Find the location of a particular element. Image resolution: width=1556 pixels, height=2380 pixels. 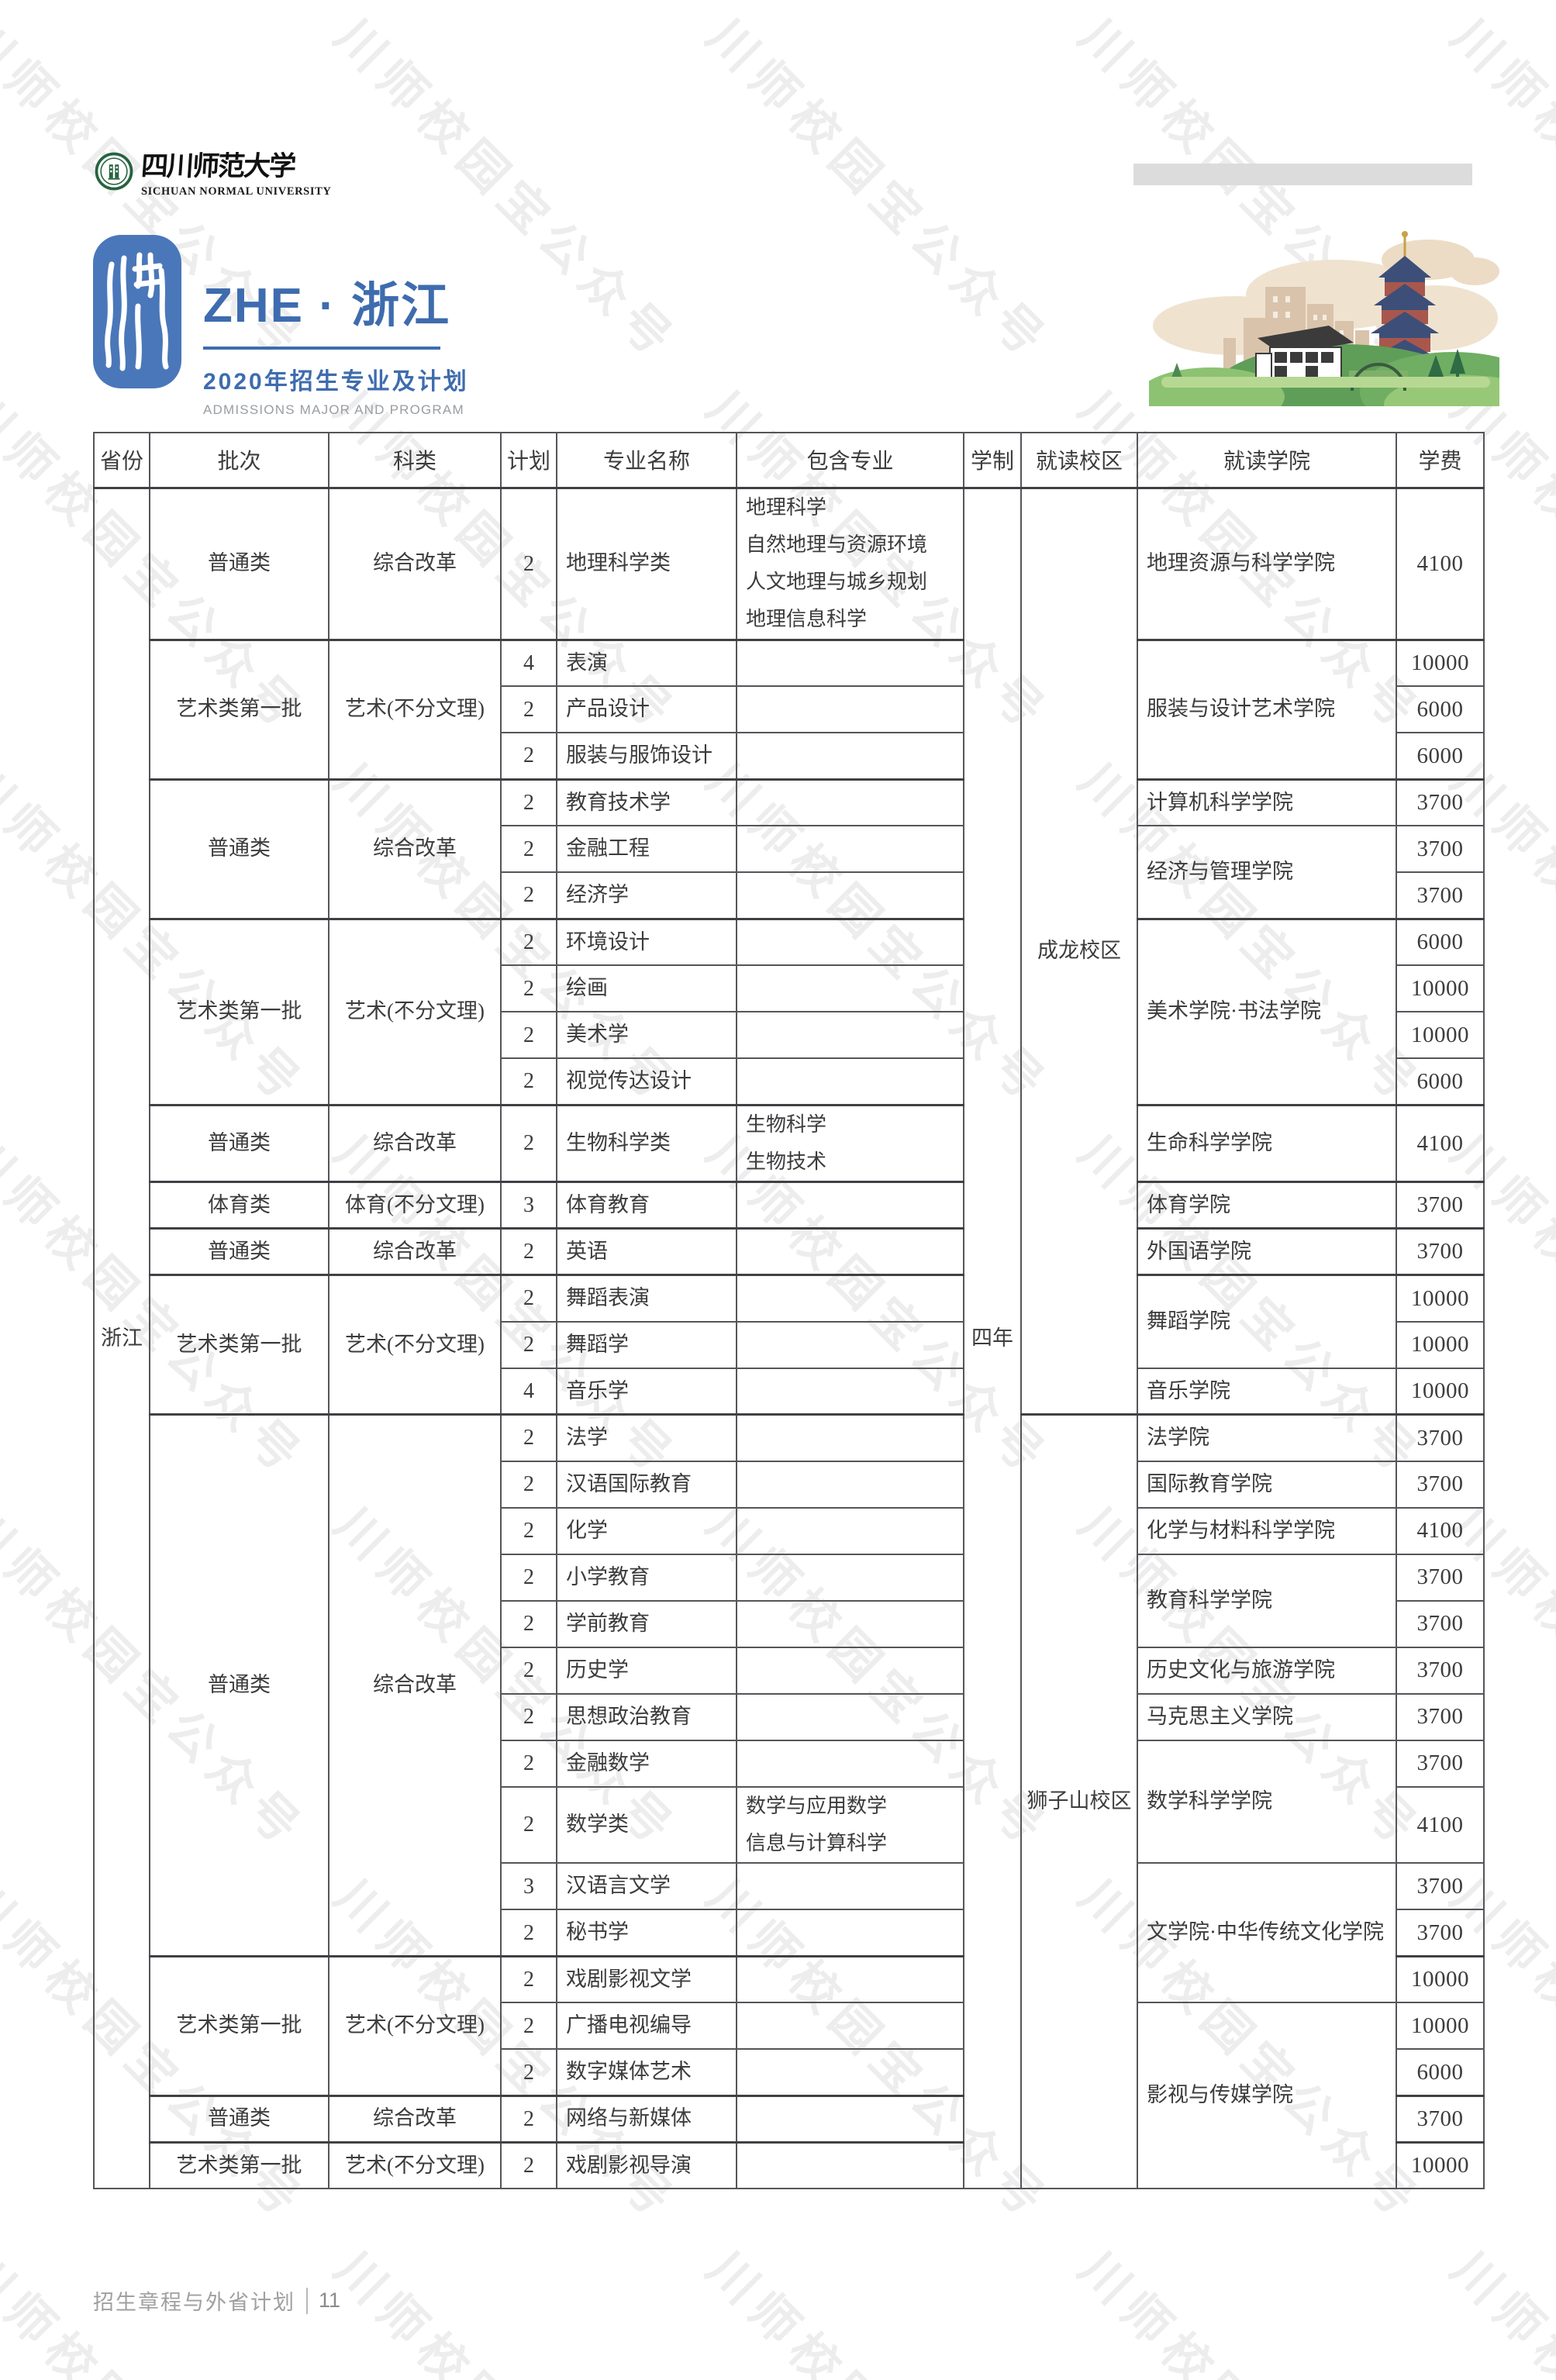

table-row: 2 产品设计 6000 is located at coordinates (789, 710).